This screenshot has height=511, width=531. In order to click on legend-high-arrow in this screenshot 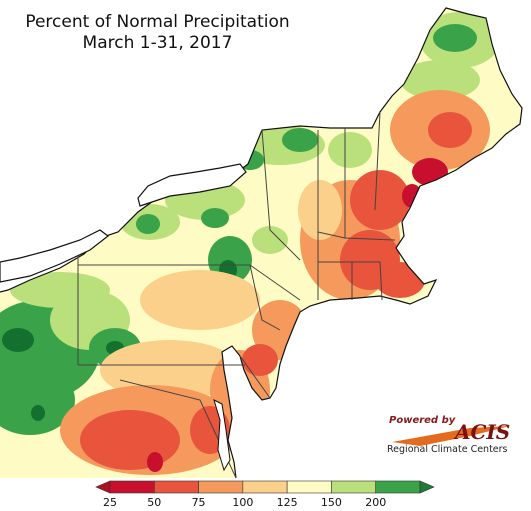, I will do `click(427, 487)`.